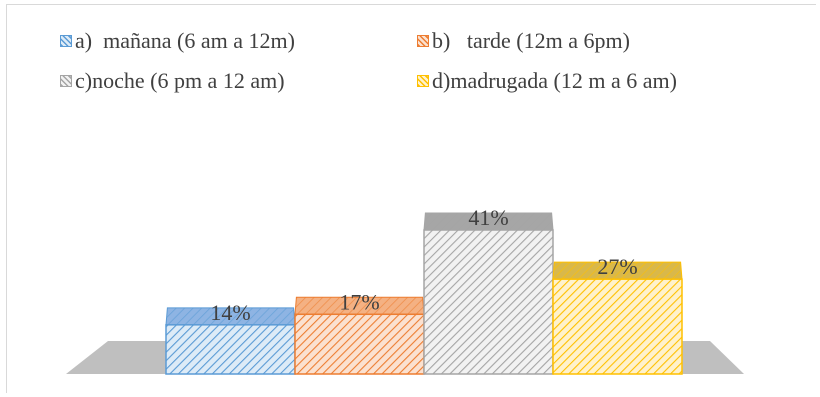 The height and width of the screenshot is (397, 820). I want to click on bar-front-madrugada, so click(617, 326).